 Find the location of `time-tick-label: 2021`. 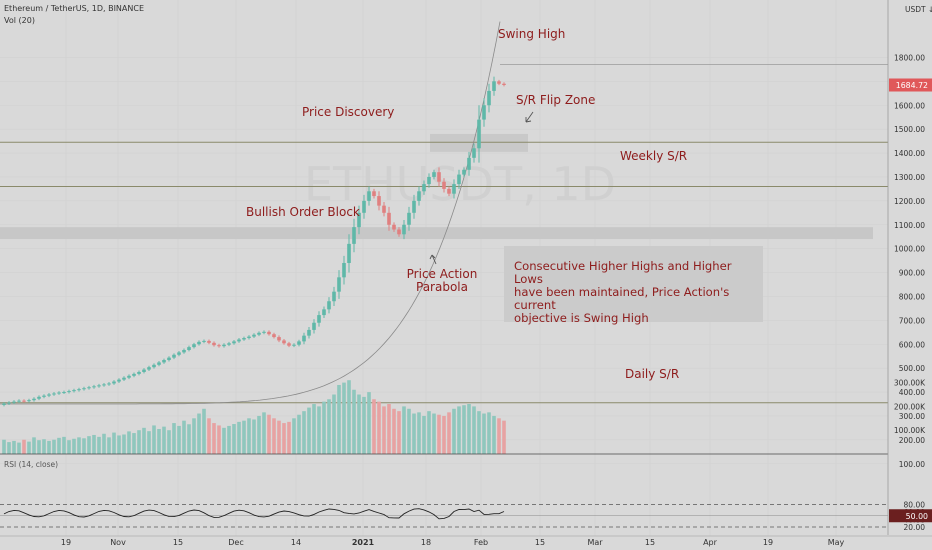

time-tick-label: 2021 is located at coordinates (363, 542).